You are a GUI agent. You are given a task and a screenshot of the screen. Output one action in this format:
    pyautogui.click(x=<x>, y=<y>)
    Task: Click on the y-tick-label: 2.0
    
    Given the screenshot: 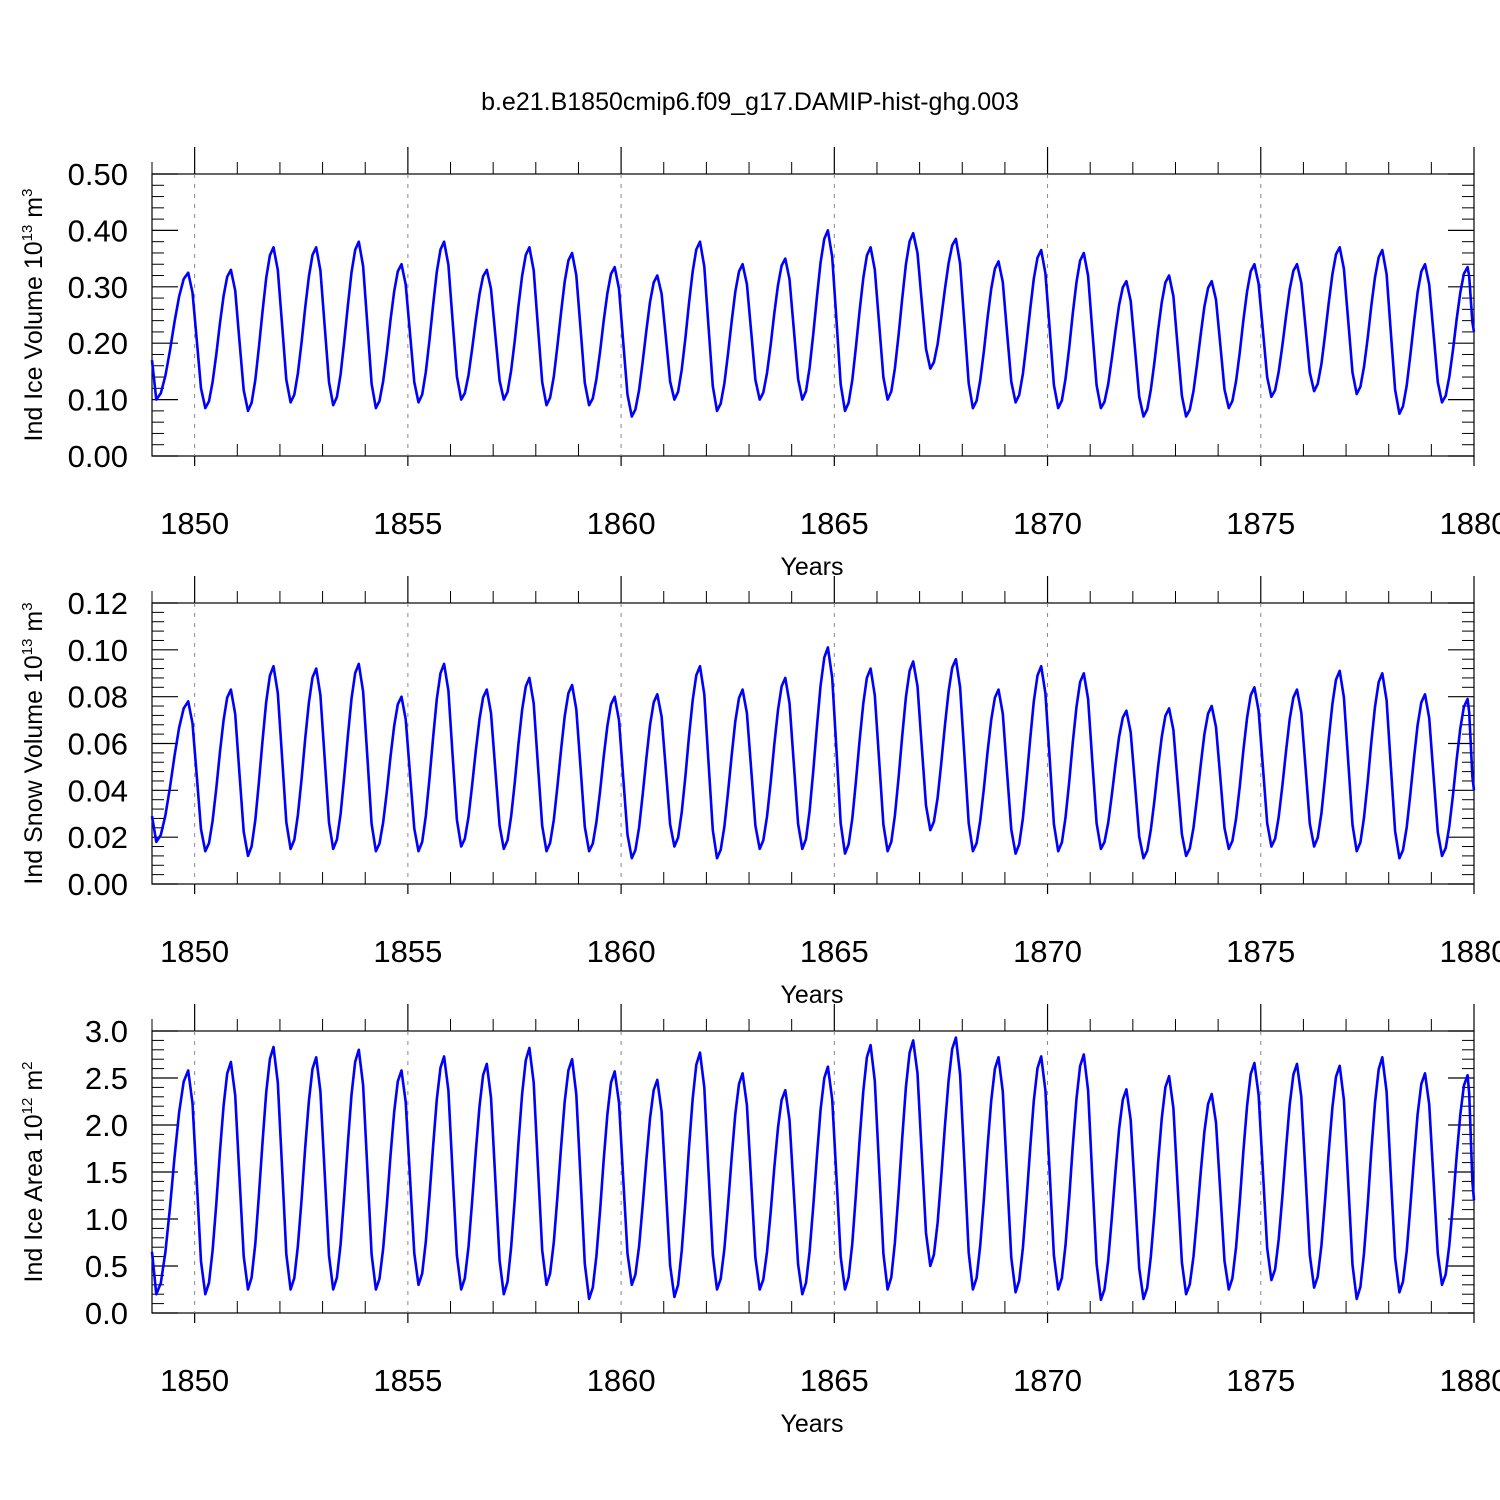 What is the action you would take?
    pyautogui.click(x=106, y=1125)
    